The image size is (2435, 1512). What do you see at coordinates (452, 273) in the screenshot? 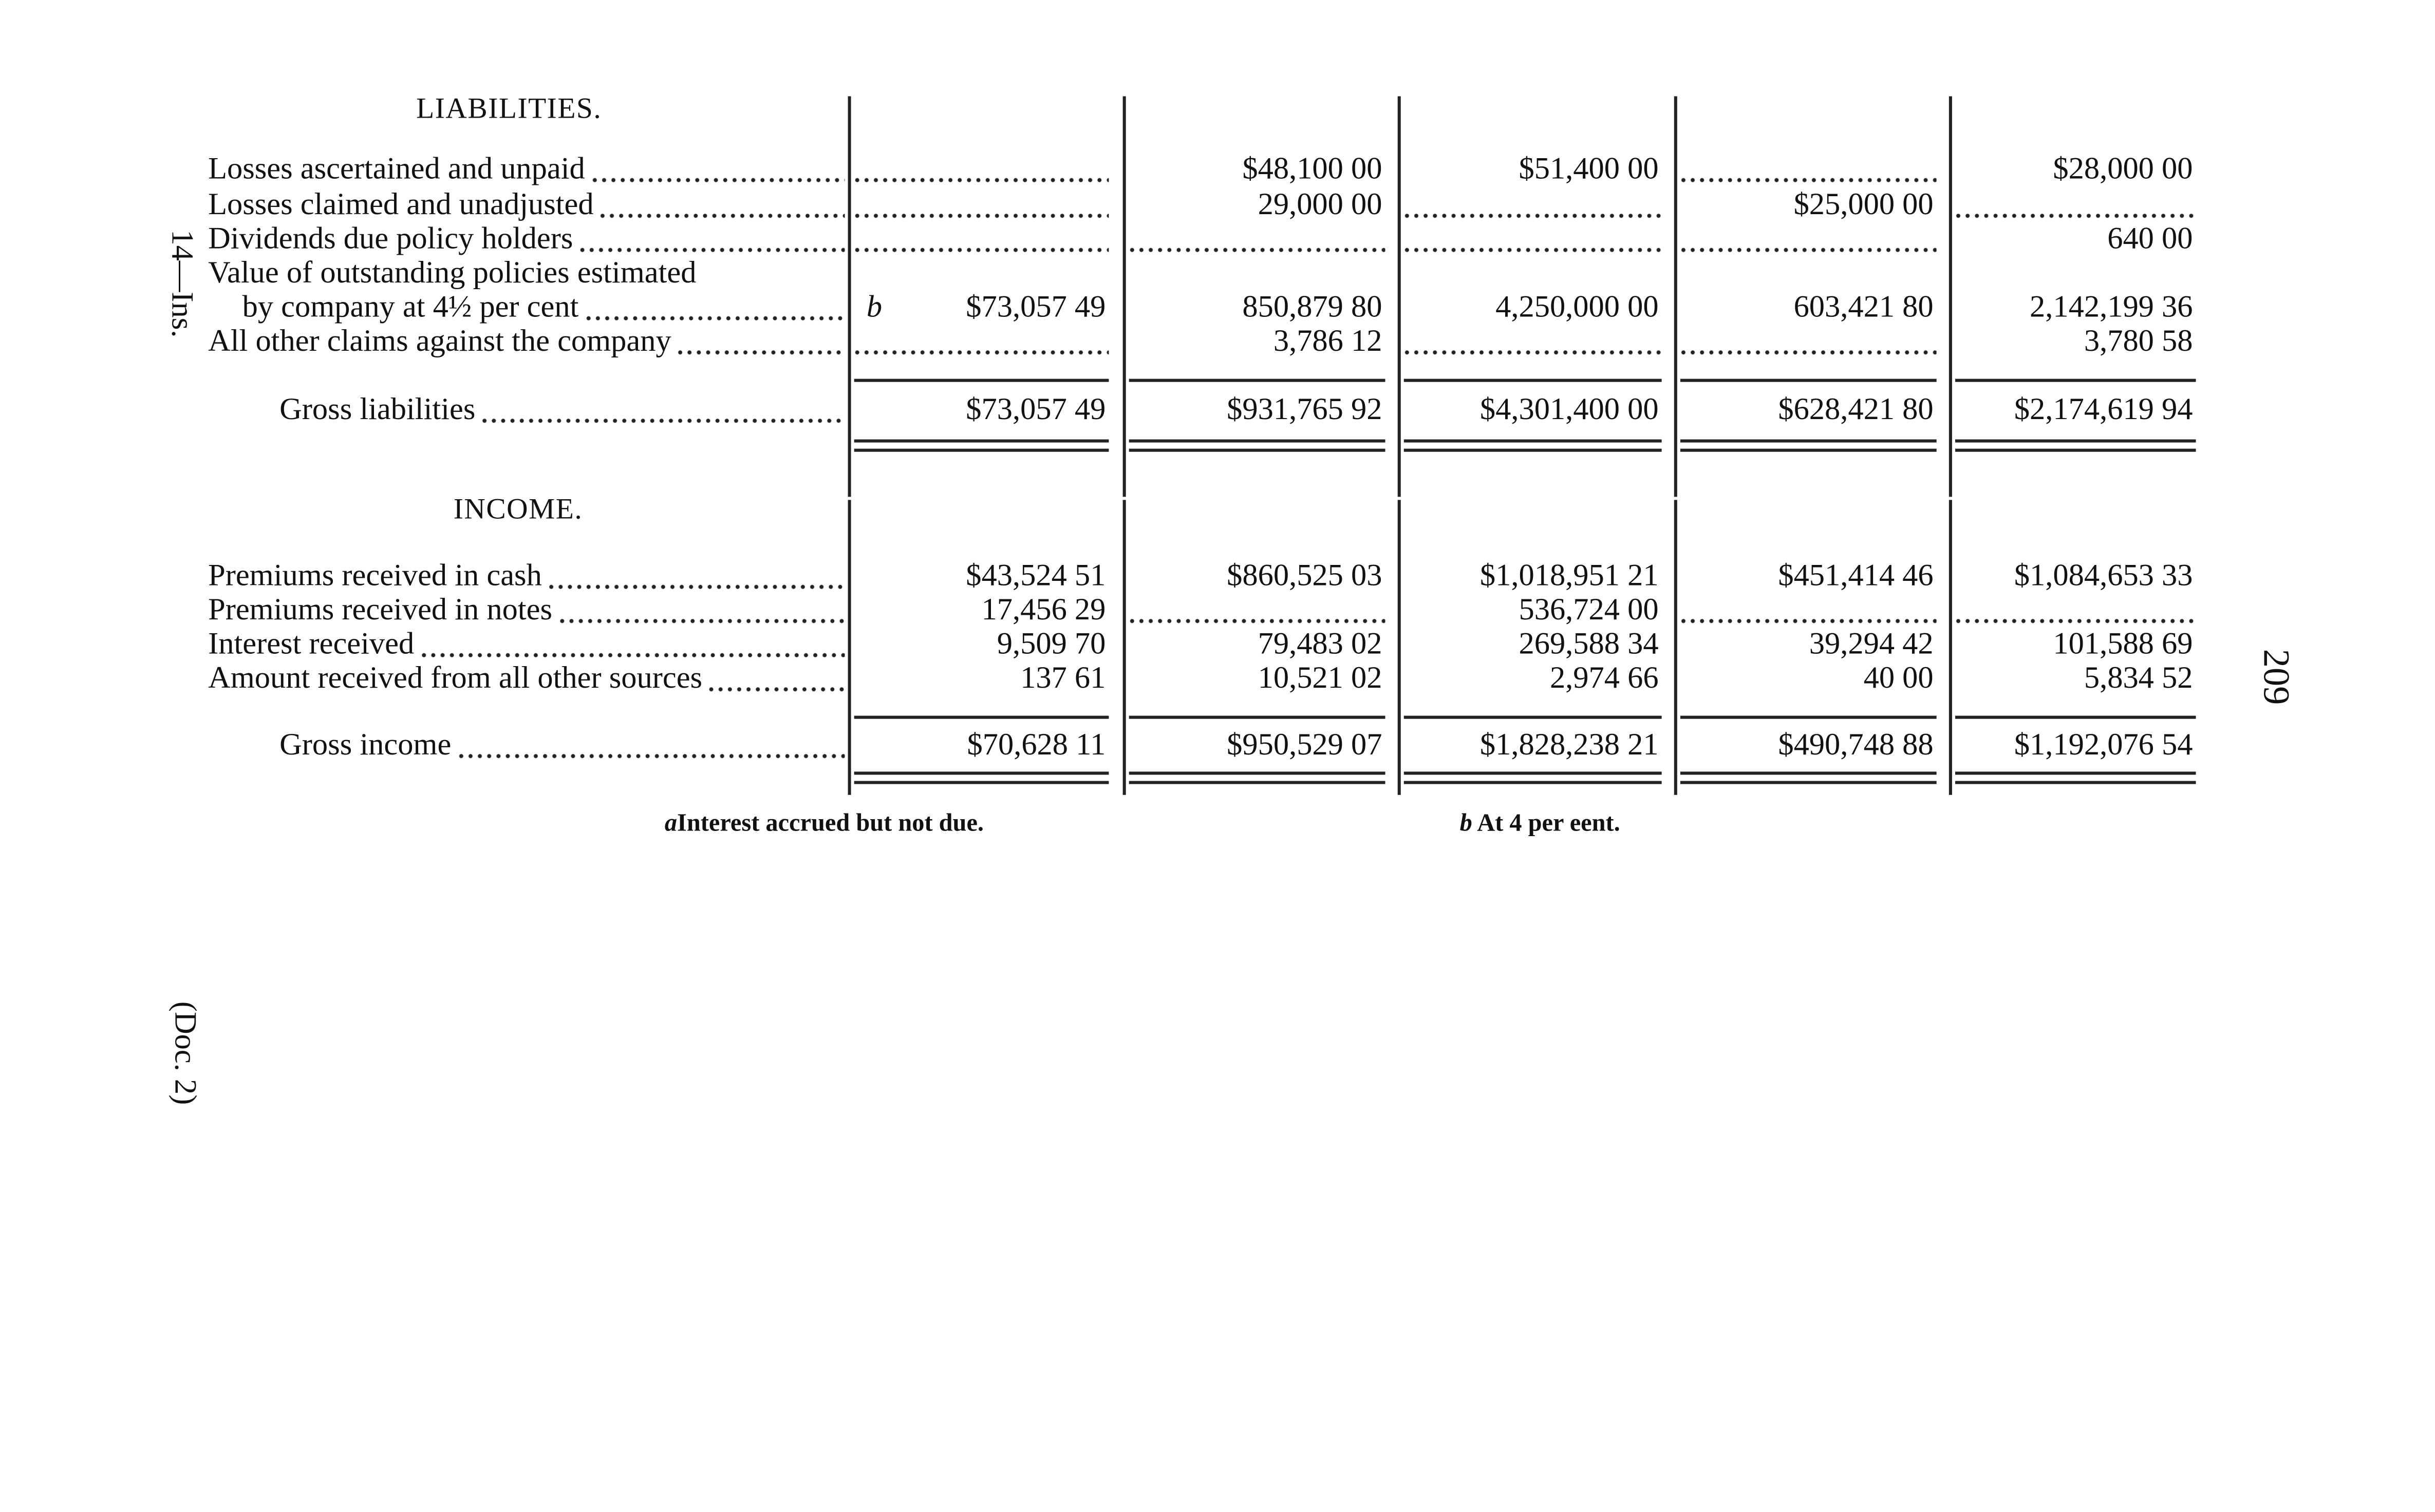
I see `row-label-line1: Value of outstanding policies estimated` at bounding box center [452, 273].